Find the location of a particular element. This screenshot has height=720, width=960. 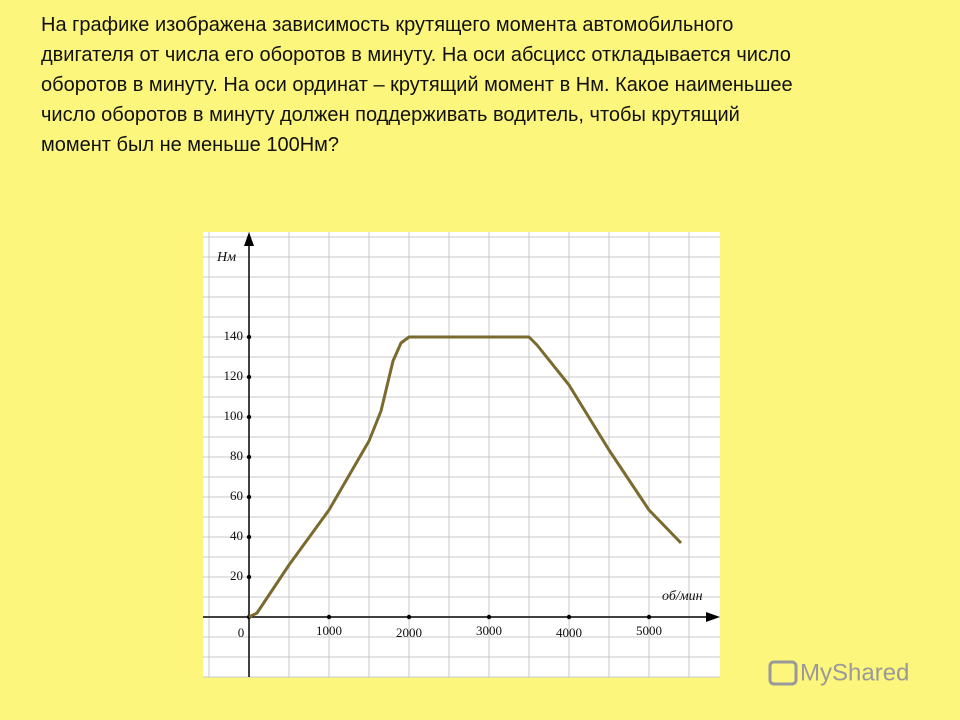

x-tick-label: 0 is located at coordinates (241, 632).